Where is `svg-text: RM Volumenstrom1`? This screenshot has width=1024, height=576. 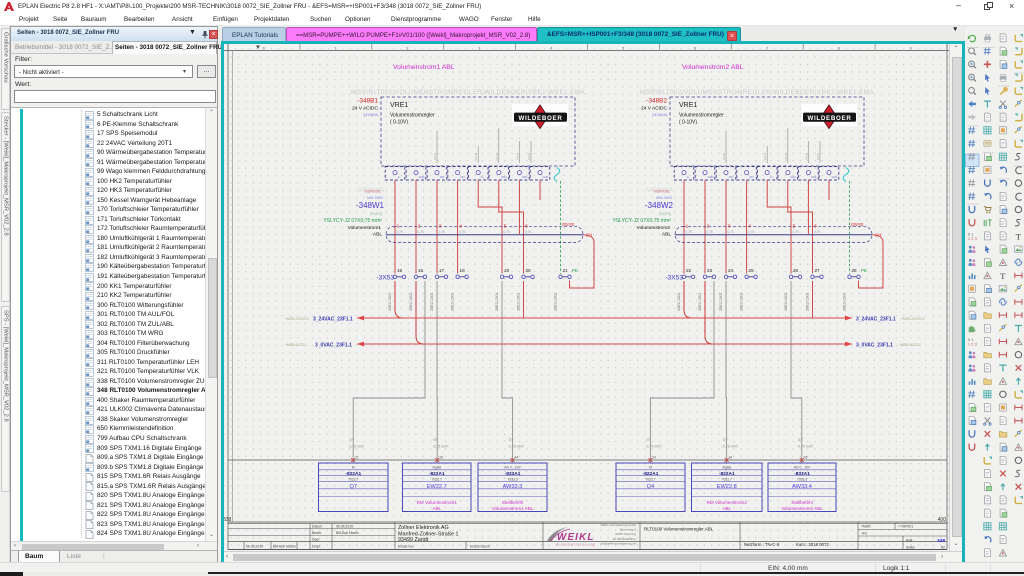
svg-text: RM Volumenstrom1 is located at coordinates (437, 502).